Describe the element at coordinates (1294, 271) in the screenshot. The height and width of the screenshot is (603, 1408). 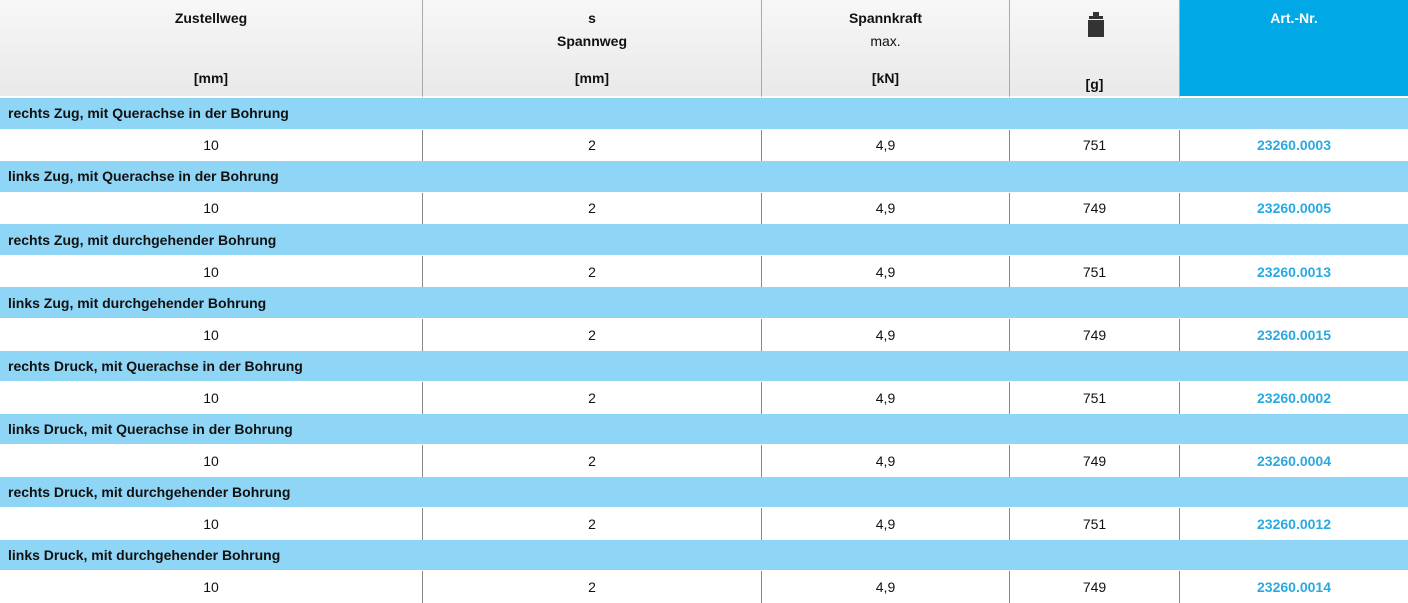
I see `article-link: 23260.0013` at that location.